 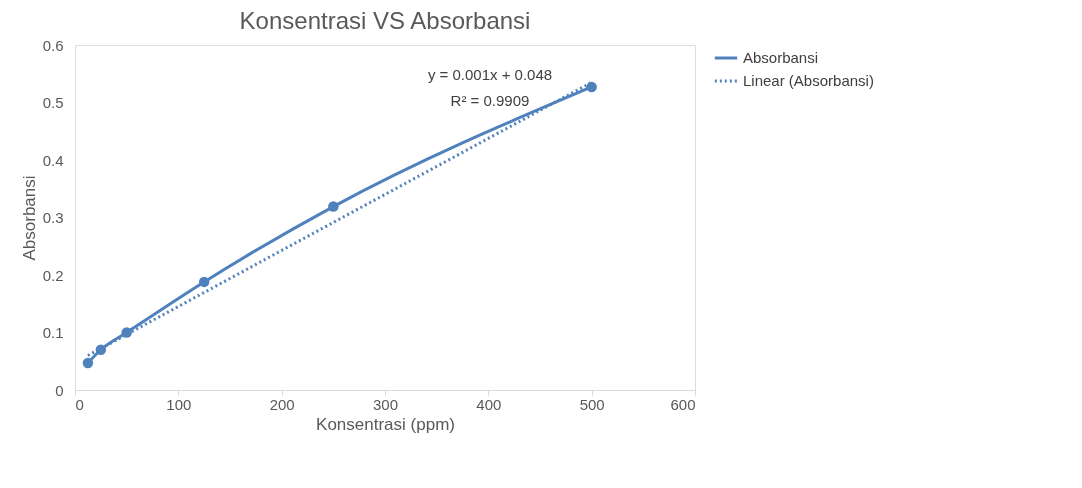 I want to click on y-tick-label: 0.4, so click(x=53, y=160).